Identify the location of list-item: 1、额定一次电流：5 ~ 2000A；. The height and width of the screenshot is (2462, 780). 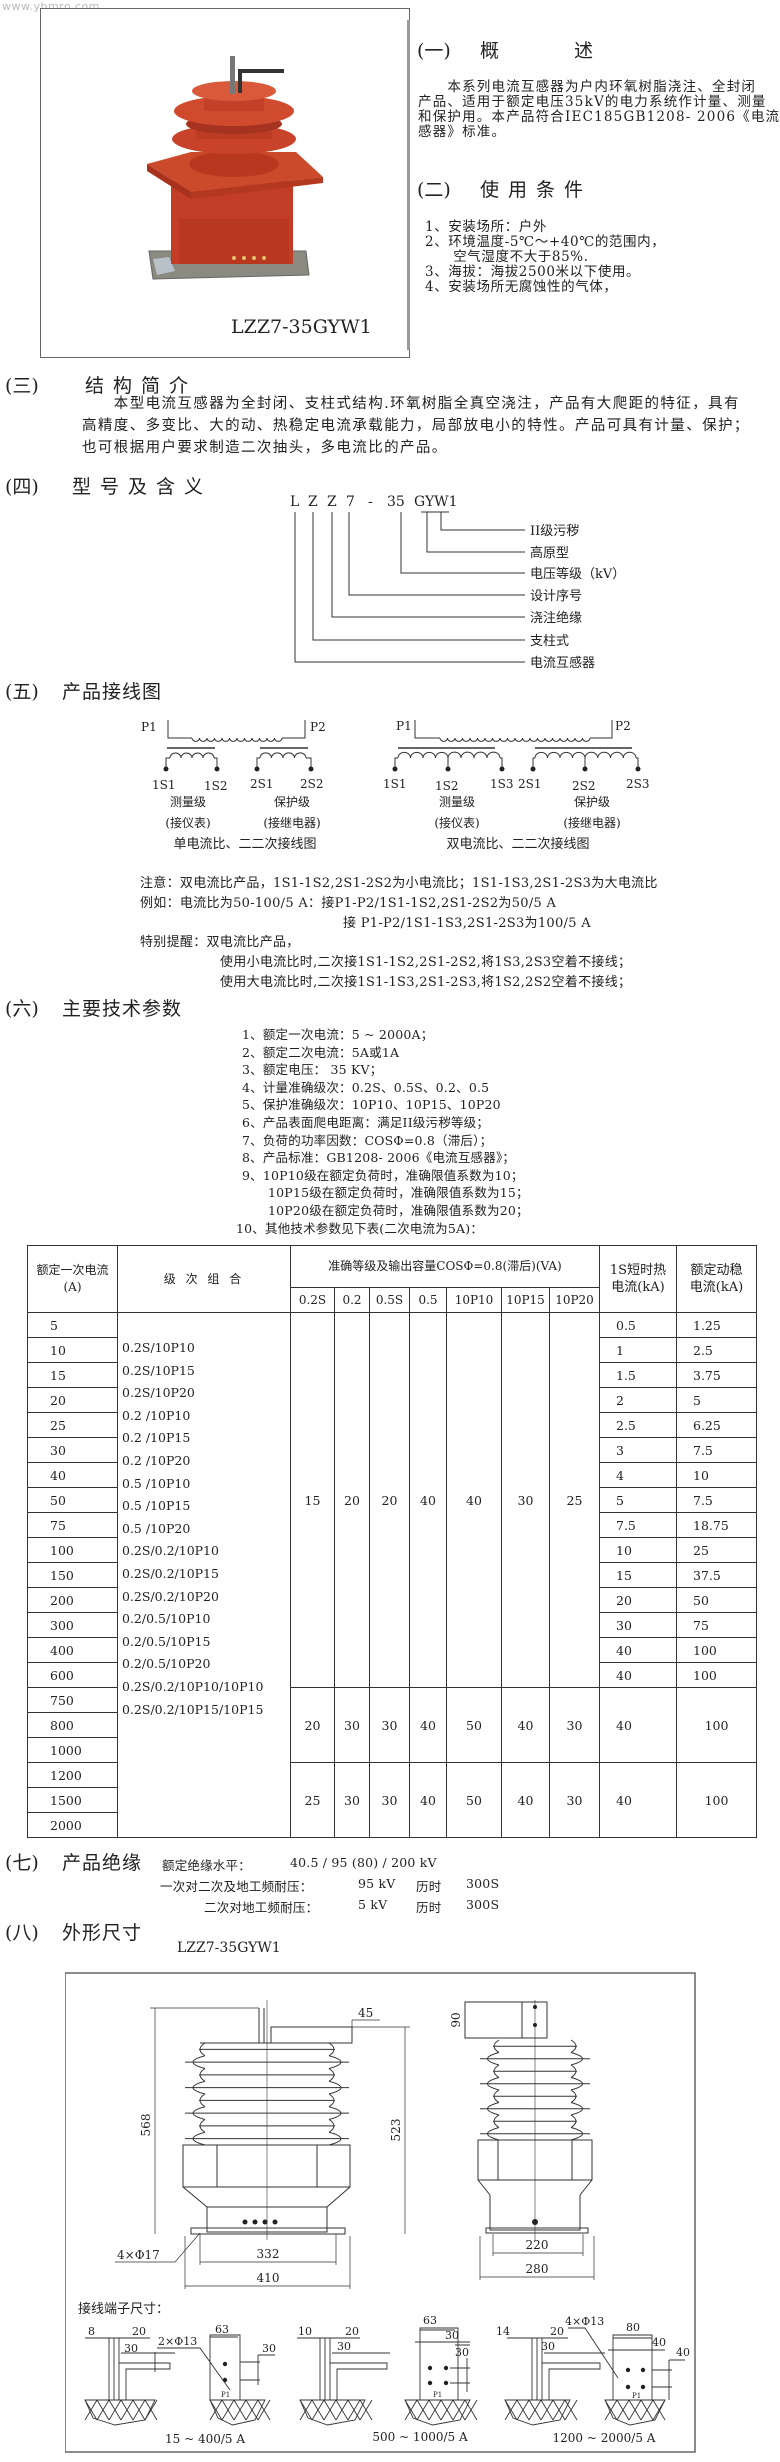
(338, 1034).